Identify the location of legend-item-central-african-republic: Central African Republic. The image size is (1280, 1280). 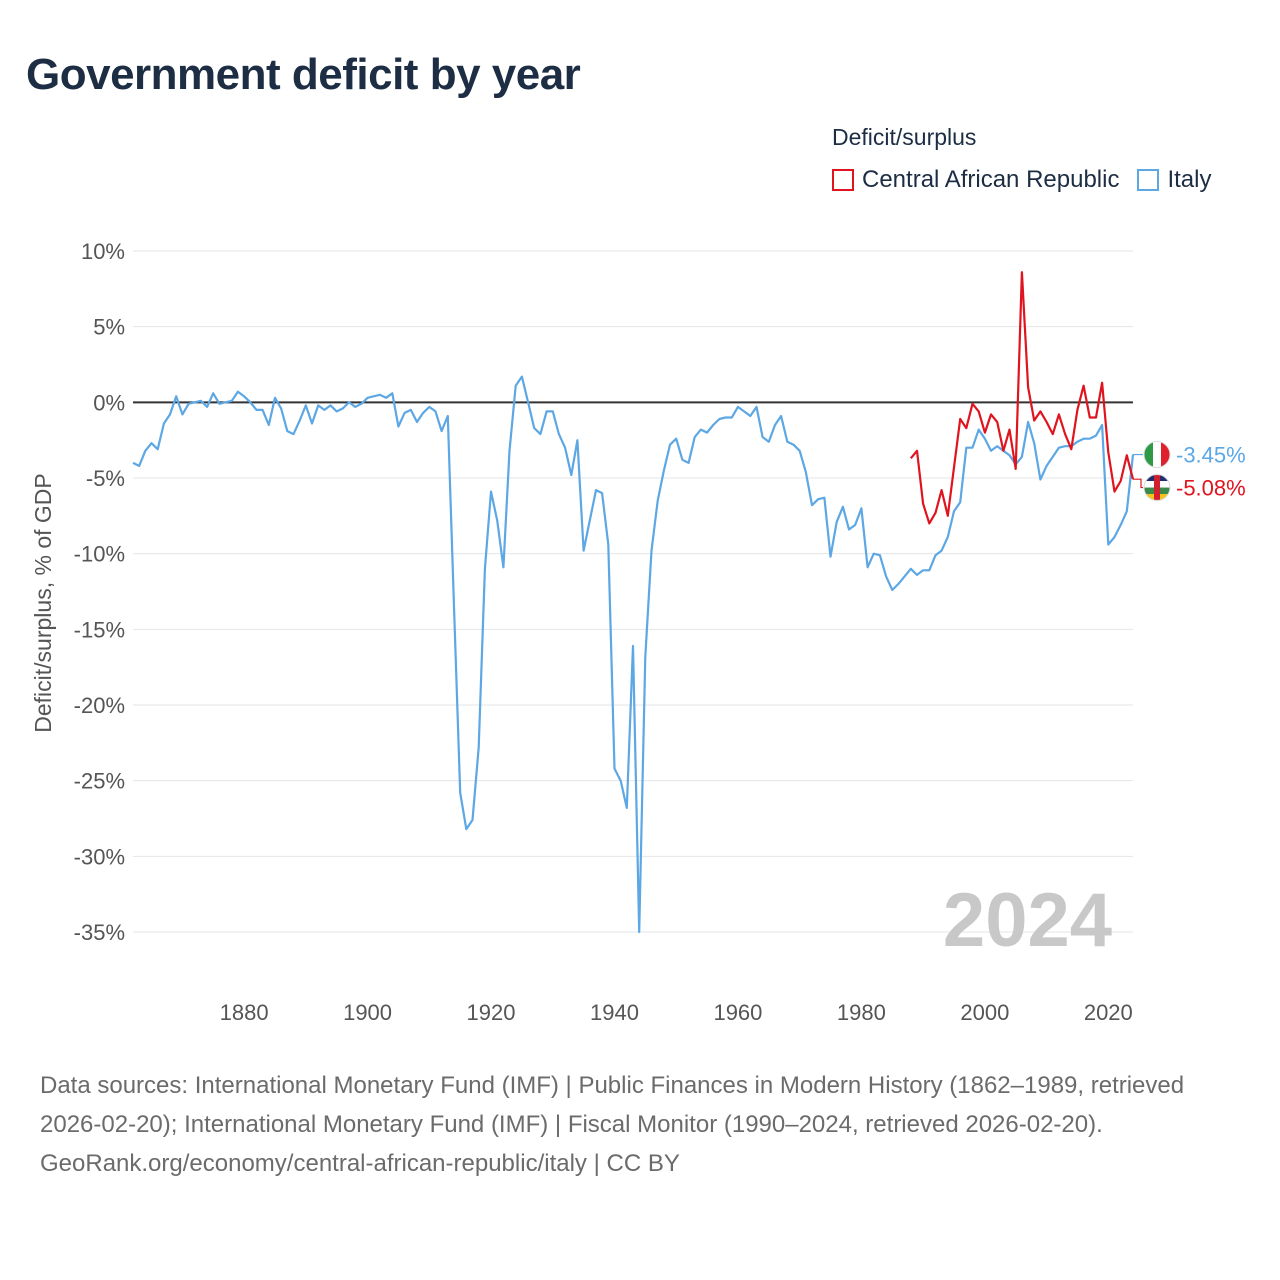
(975, 180).